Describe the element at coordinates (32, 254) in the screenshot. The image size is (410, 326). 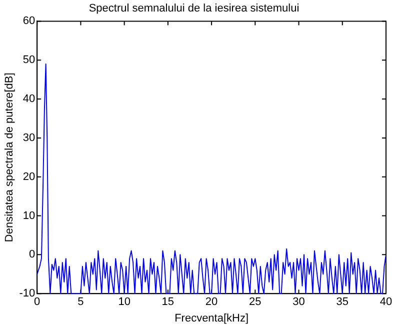
I see `y-tick-label: 0` at that location.